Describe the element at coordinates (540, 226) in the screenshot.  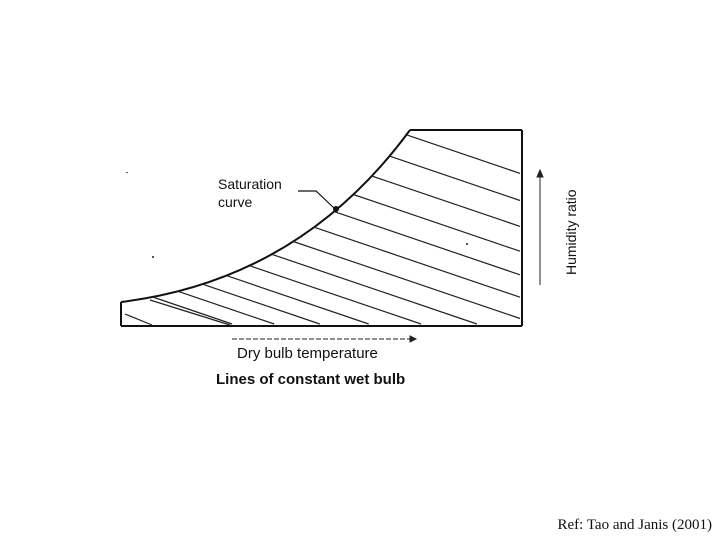
I see `y-axis-arrow` at that location.